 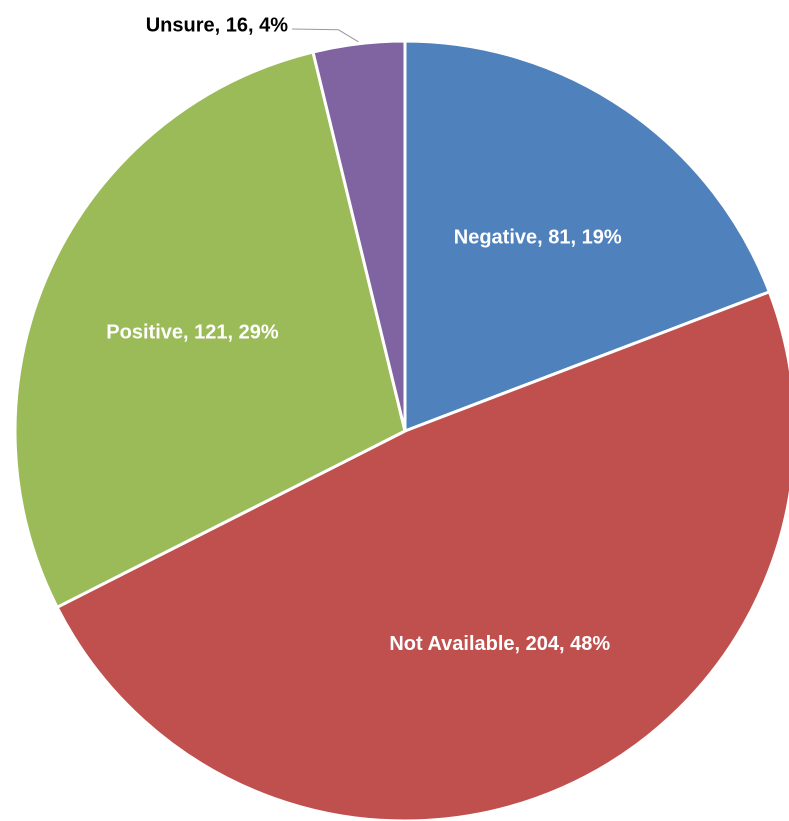 What do you see at coordinates (192, 332) in the screenshot?
I see `data-label: Positive, 121, 29%` at bounding box center [192, 332].